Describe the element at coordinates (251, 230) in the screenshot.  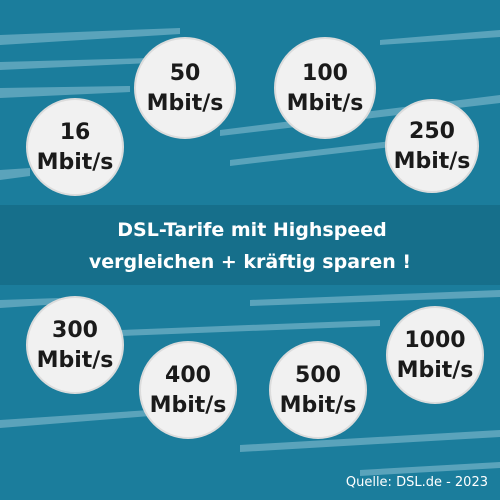
I see `banner-line: DSL-Tarife mit Highspeed` at that location.